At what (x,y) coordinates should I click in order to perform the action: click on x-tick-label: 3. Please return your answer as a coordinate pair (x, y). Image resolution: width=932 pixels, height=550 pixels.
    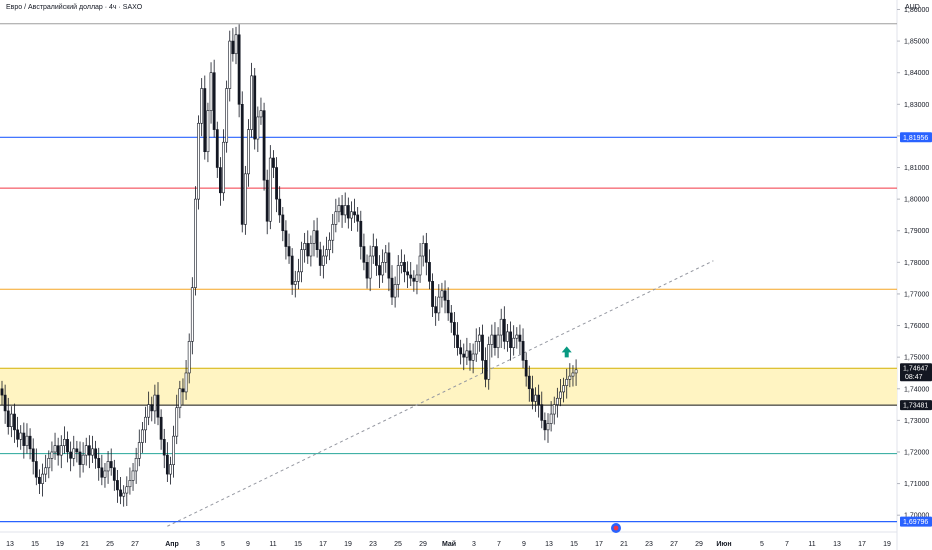
    Looking at the image, I should click on (198, 544).